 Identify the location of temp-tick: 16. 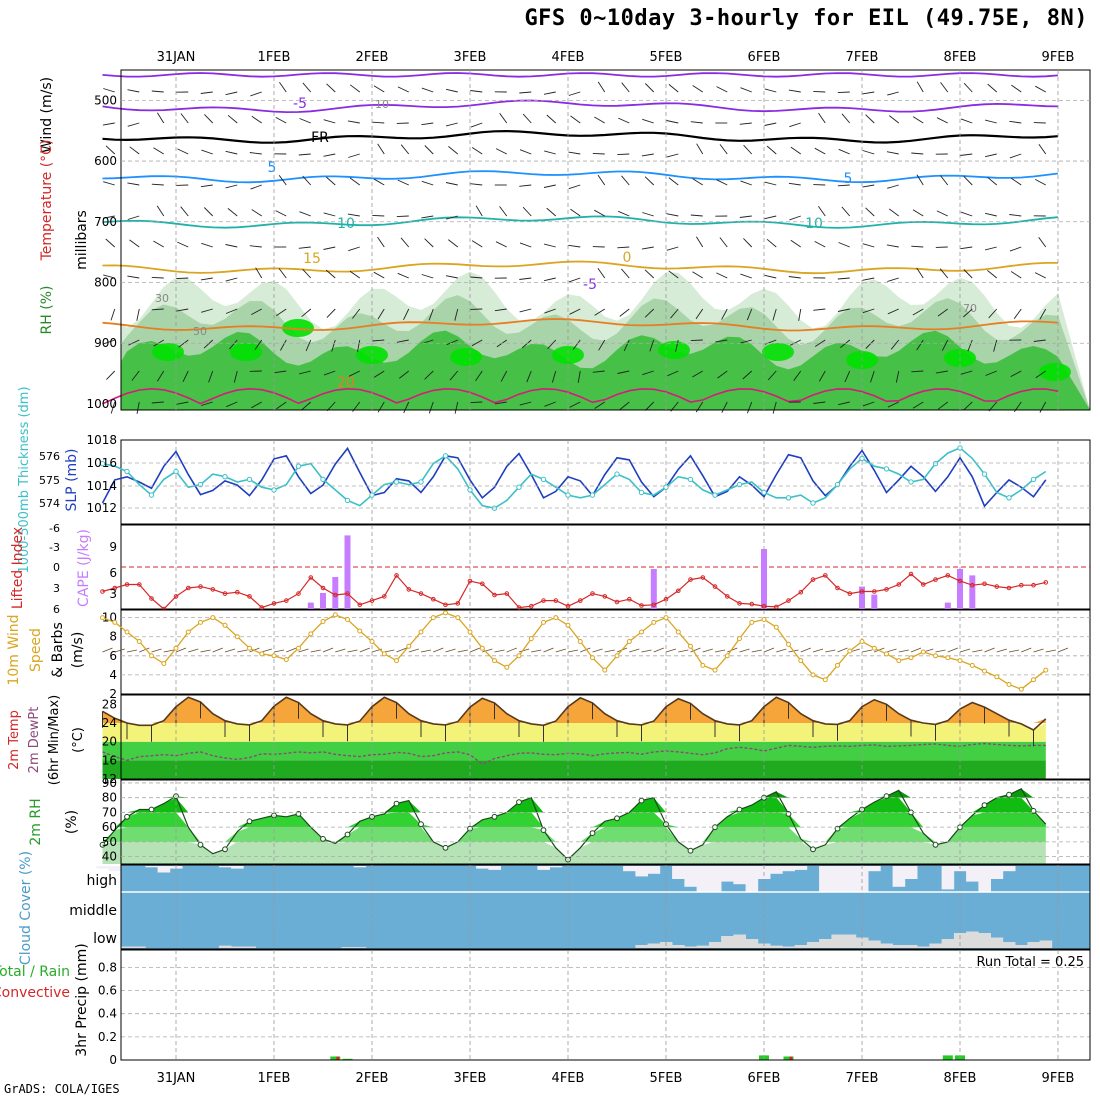
(109, 760).